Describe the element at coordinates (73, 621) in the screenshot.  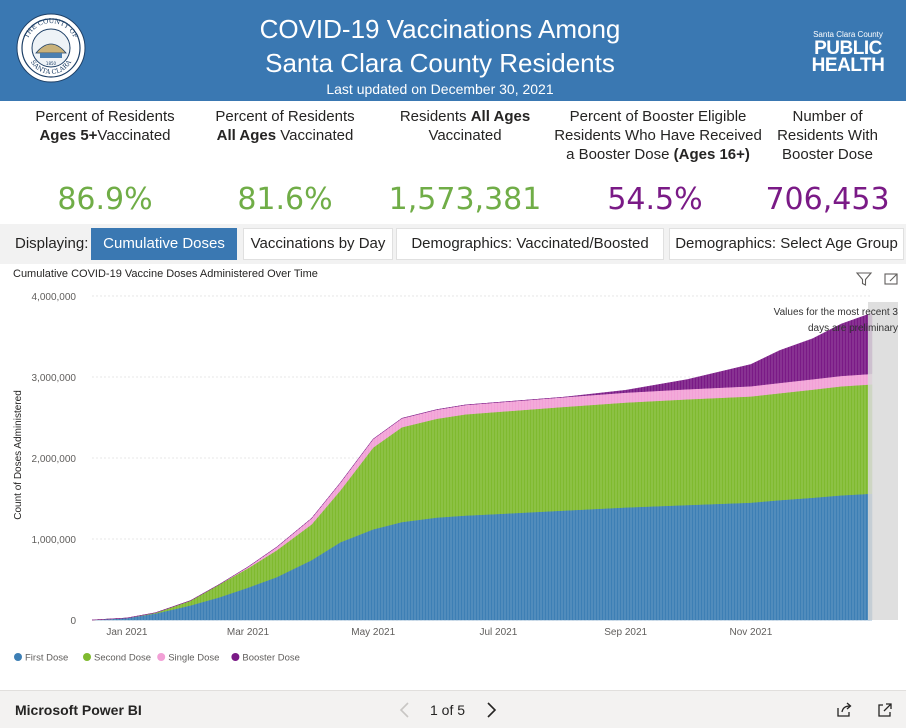
I see `y-tick-label: 0` at that location.